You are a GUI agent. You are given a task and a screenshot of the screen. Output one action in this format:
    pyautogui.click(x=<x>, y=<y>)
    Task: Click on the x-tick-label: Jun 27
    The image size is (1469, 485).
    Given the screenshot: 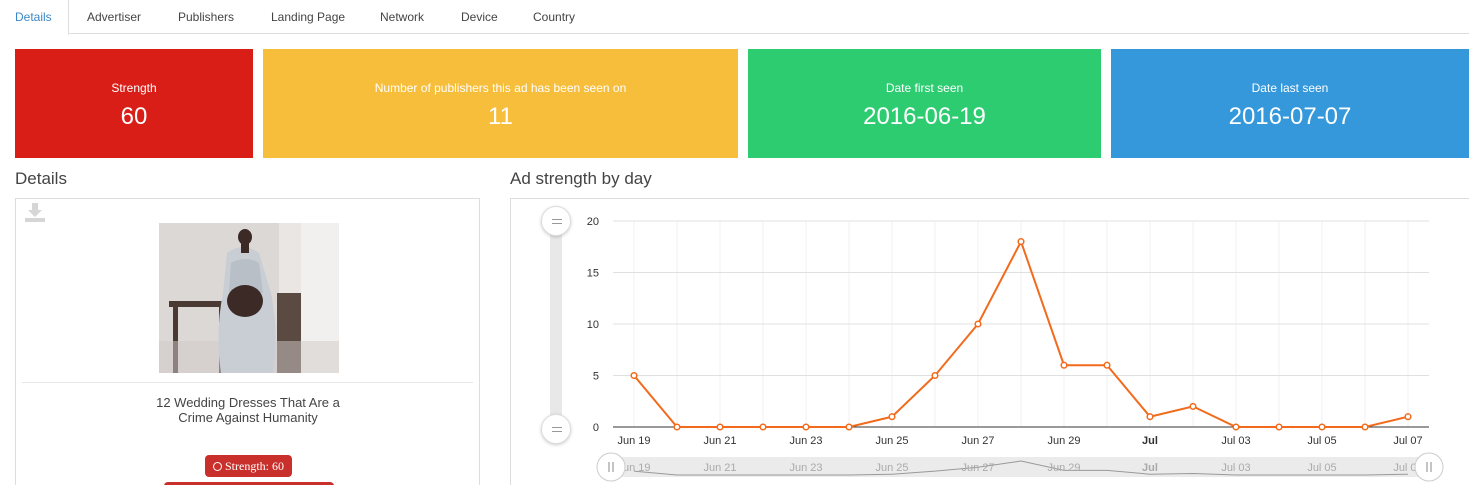 What is the action you would take?
    pyautogui.click(x=977, y=441)
    